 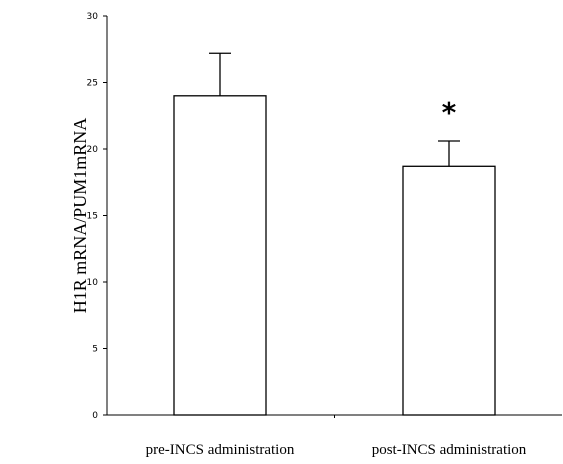 What do you see at coordinates (92, 217) in the screenshot?
I see `y-tick-label-15: 15` at bounding box center [92, 217].